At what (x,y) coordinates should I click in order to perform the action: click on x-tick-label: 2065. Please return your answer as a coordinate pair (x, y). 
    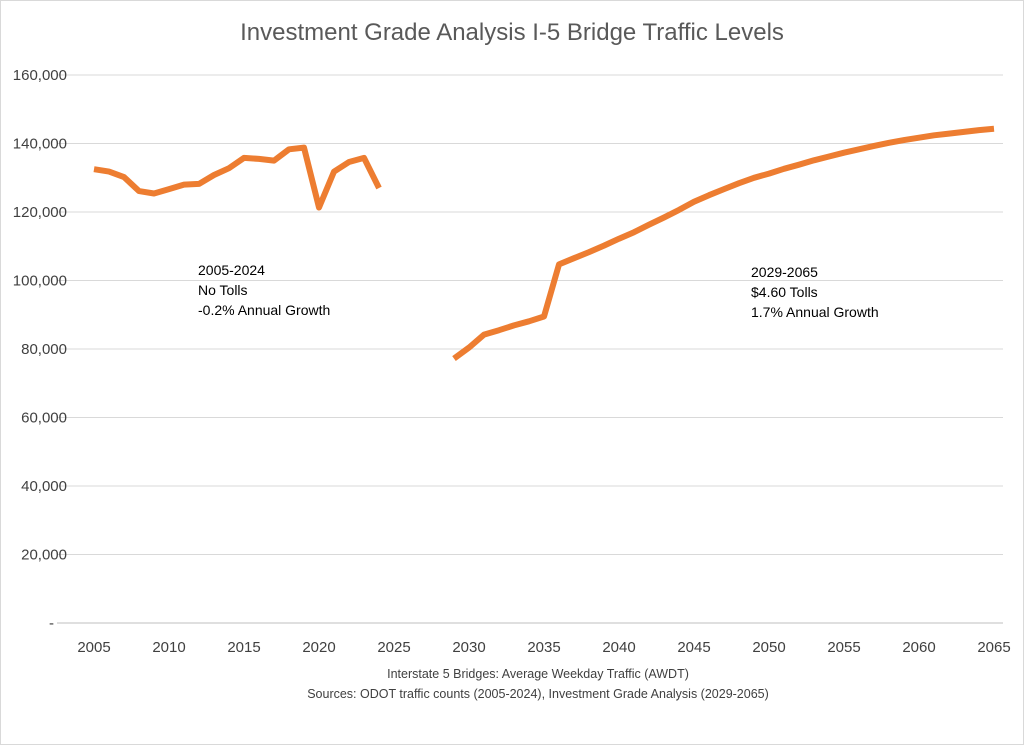
    Looking at the image, I should click on (993, 647).